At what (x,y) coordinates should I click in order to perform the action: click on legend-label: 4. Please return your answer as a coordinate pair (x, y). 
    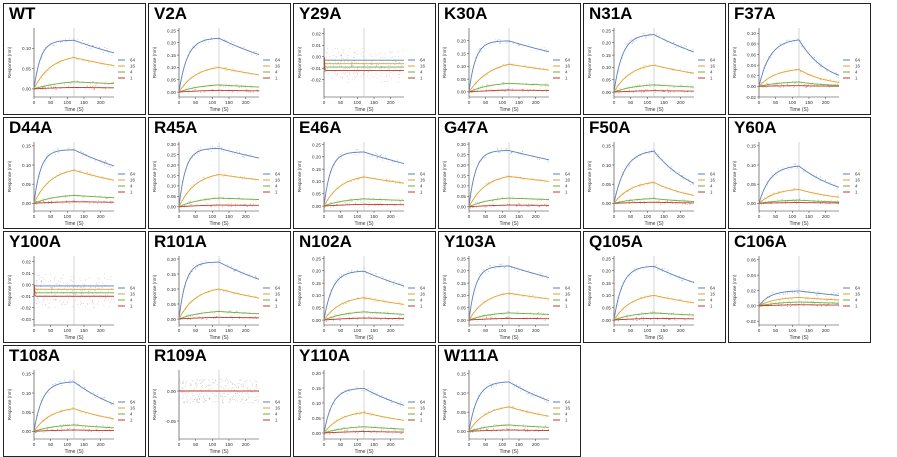
    Looking at the image, I should click on (276, 414).